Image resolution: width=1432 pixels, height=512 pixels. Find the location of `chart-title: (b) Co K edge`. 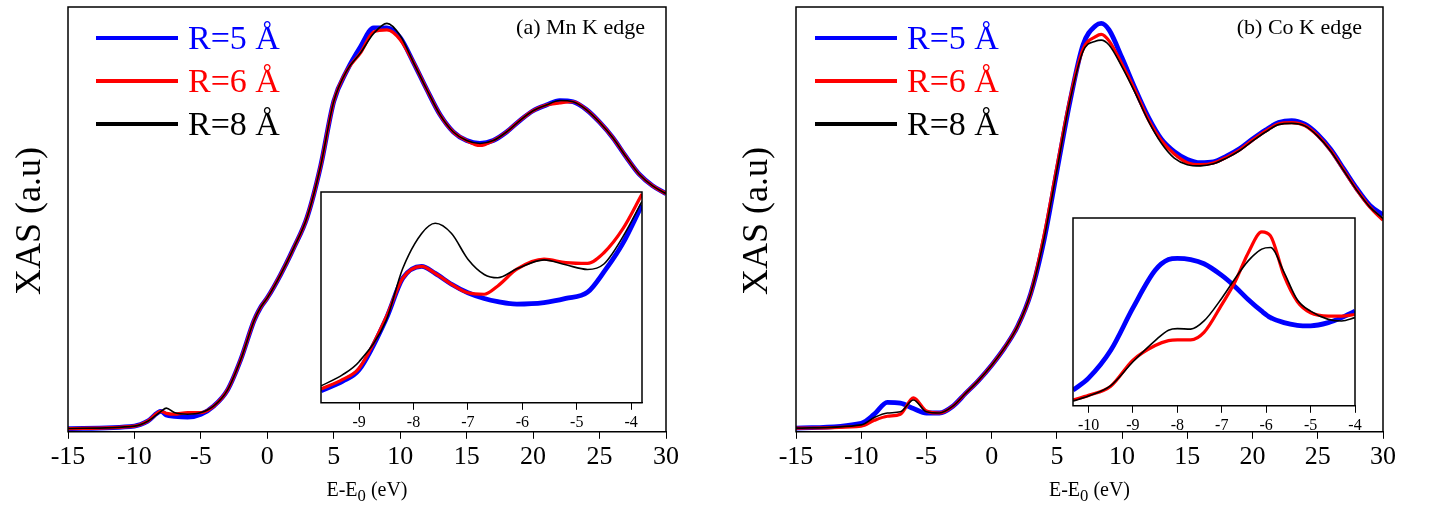

chart-title: (b) Co K edge is located at coordinates (1299, 27).